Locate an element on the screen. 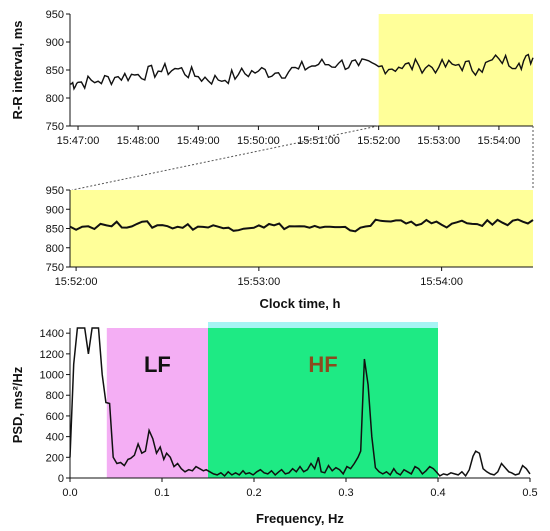 This screenshot has height=531, width=550. x-tick-label: 0.3 is located at coordinates (345, 493).